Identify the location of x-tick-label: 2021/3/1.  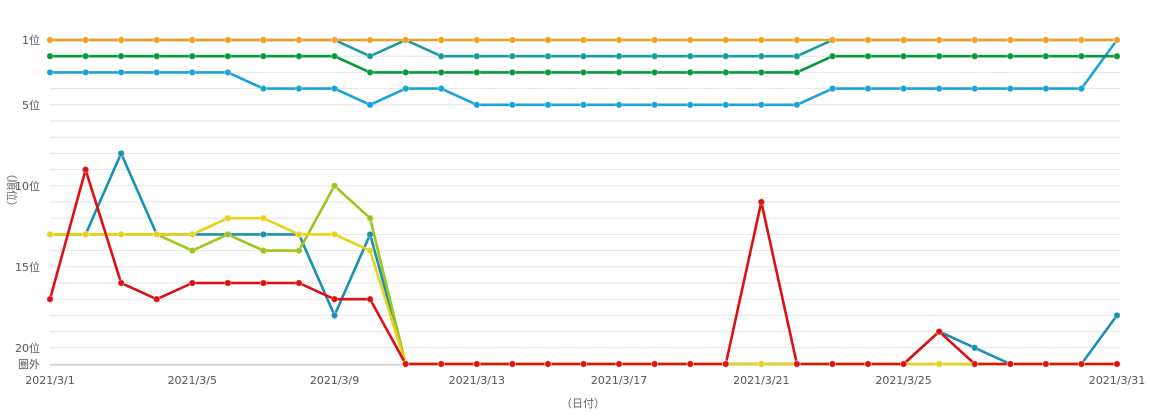
(49, 380).